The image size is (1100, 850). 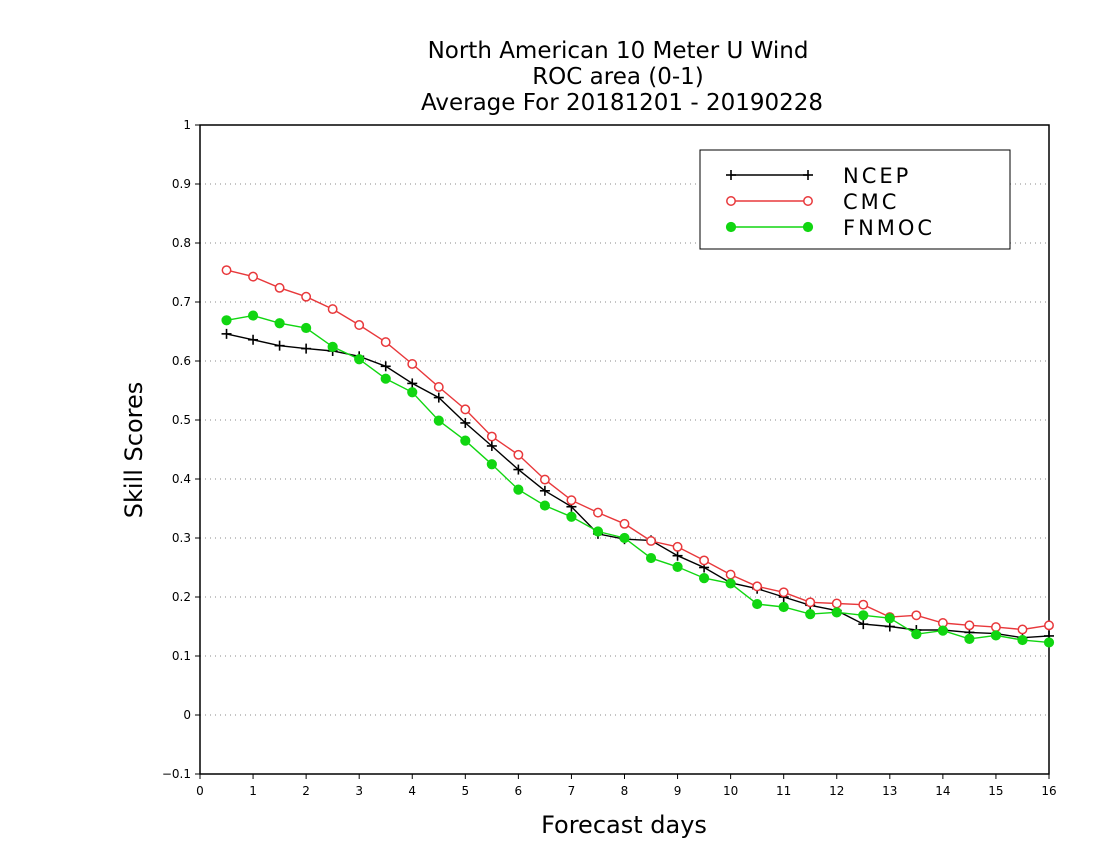 What do you see at coordinates (871, 202) in the screenshot?
I see `legend-label-cmc: CMC` at bounding box center [871, 202].